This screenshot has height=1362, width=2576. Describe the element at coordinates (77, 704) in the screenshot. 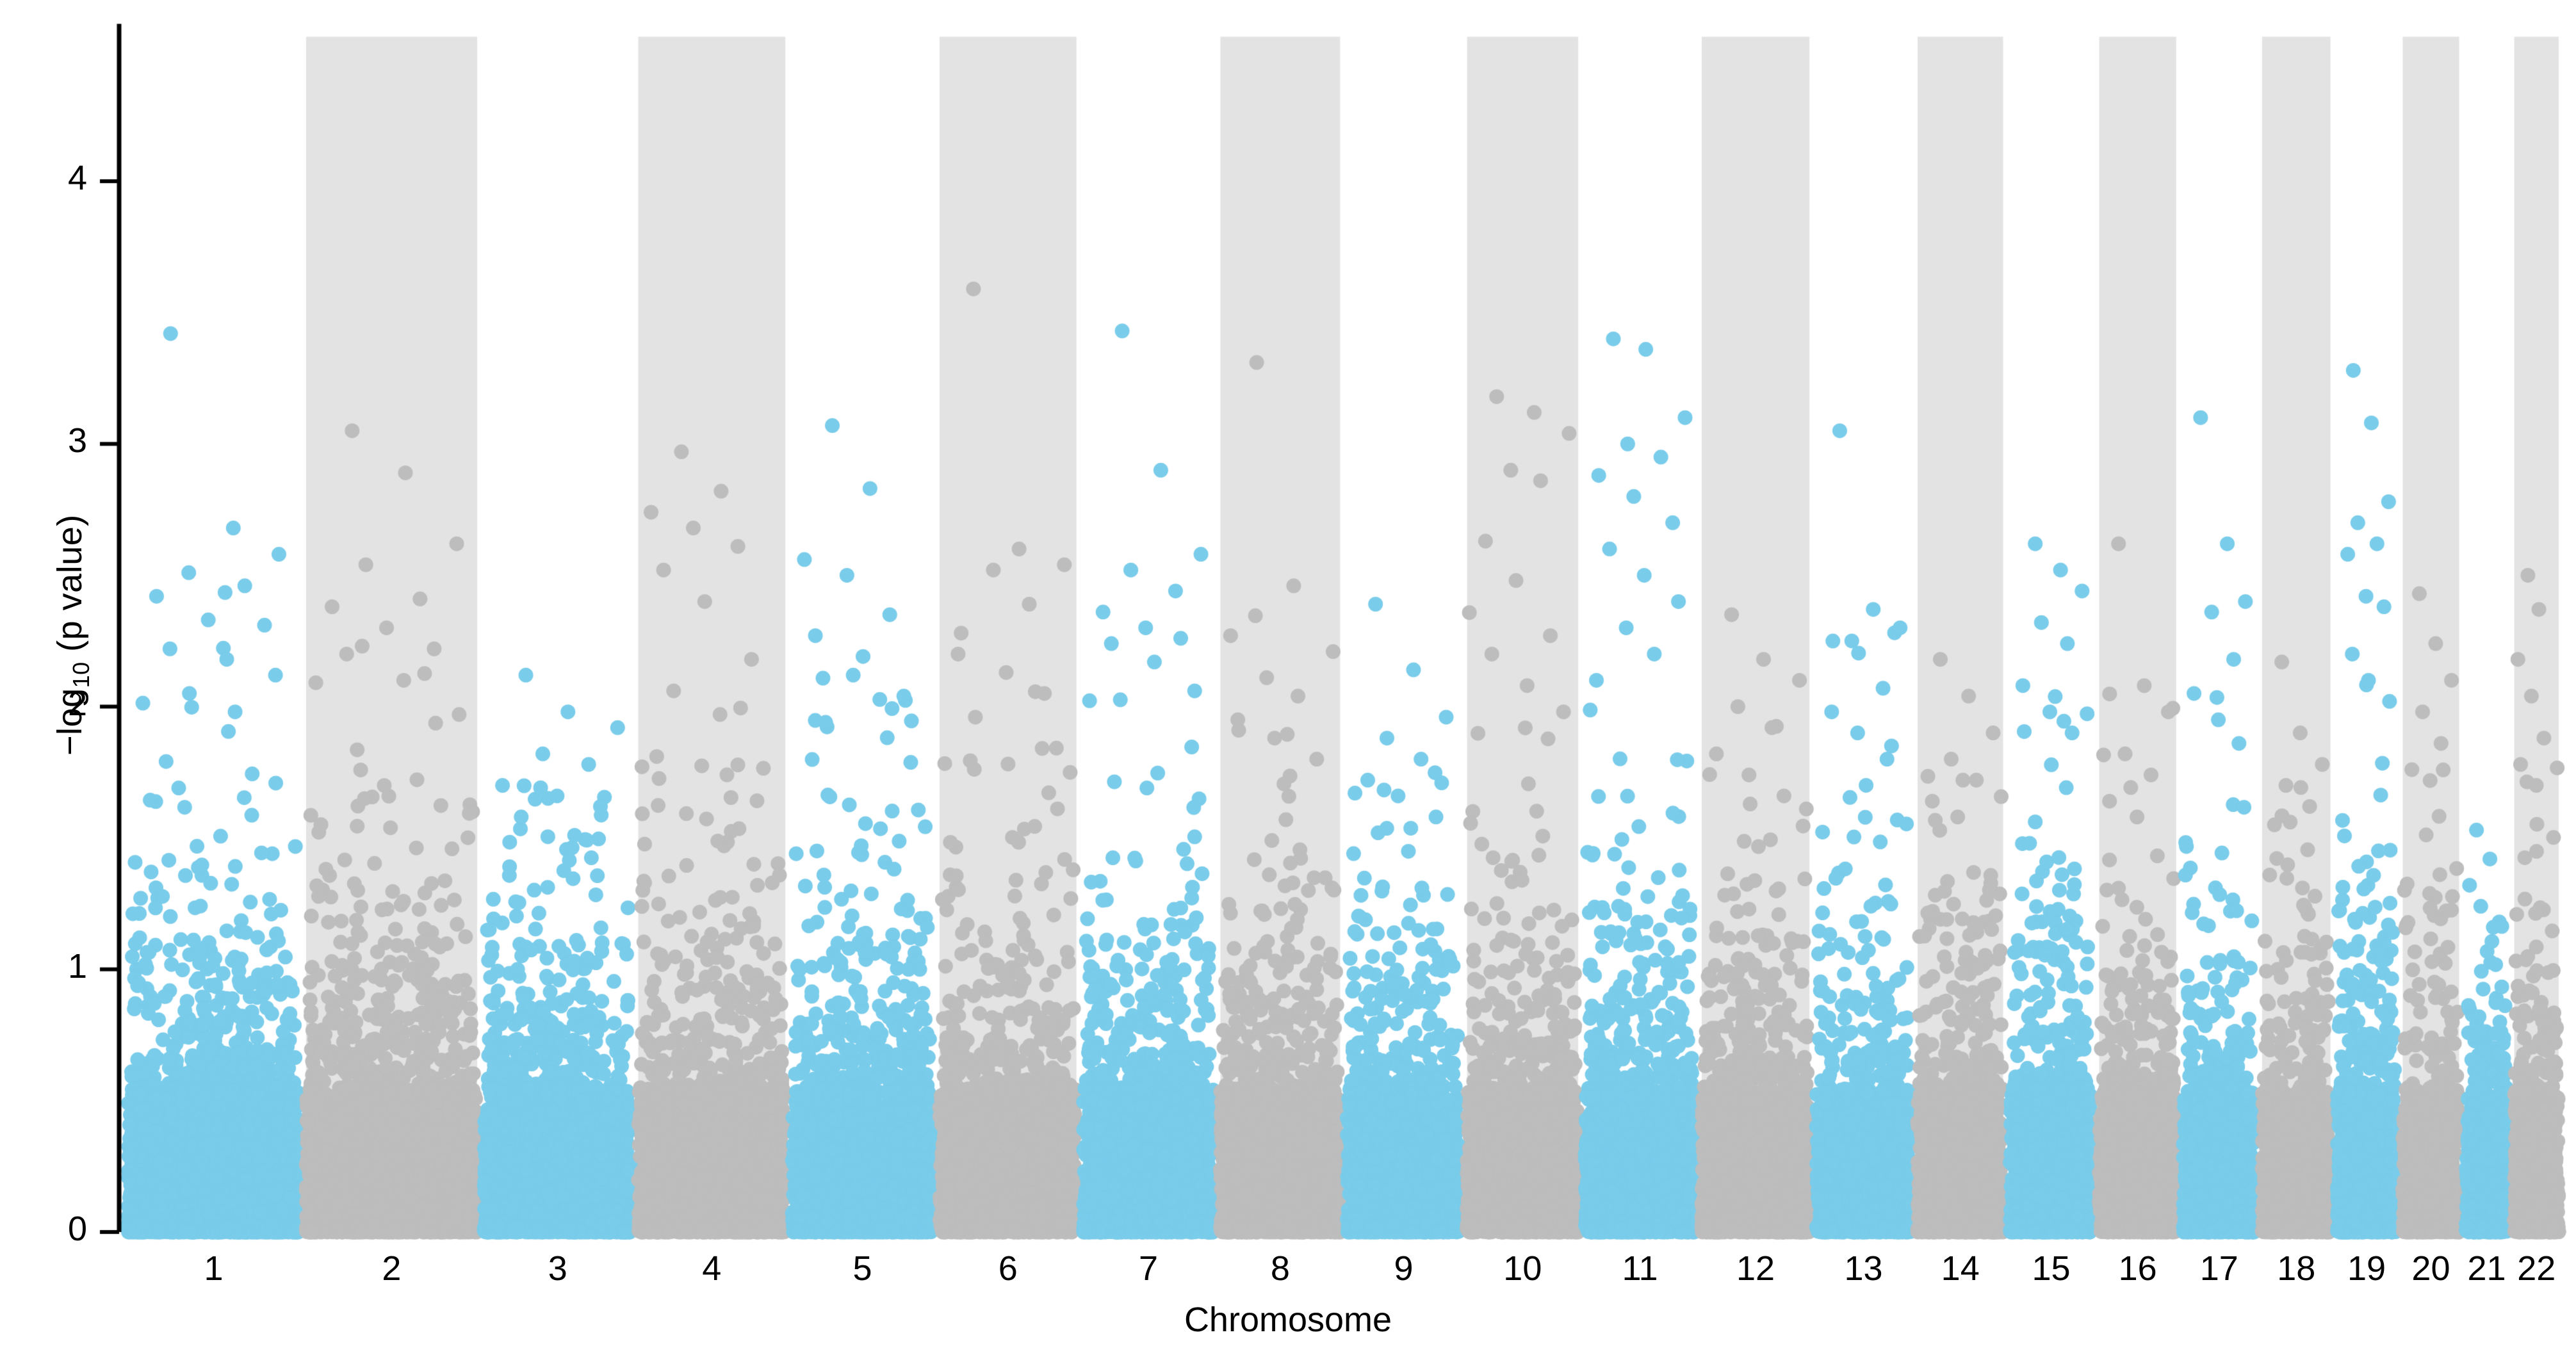

I see `y-tick-label-2: 2` at that location.